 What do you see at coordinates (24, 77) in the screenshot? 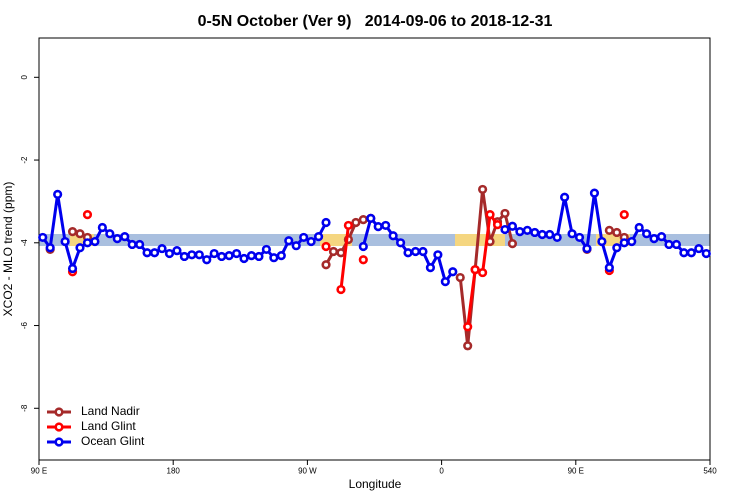
I see `y-tick-label: 0` at bounding box center [24, 77].